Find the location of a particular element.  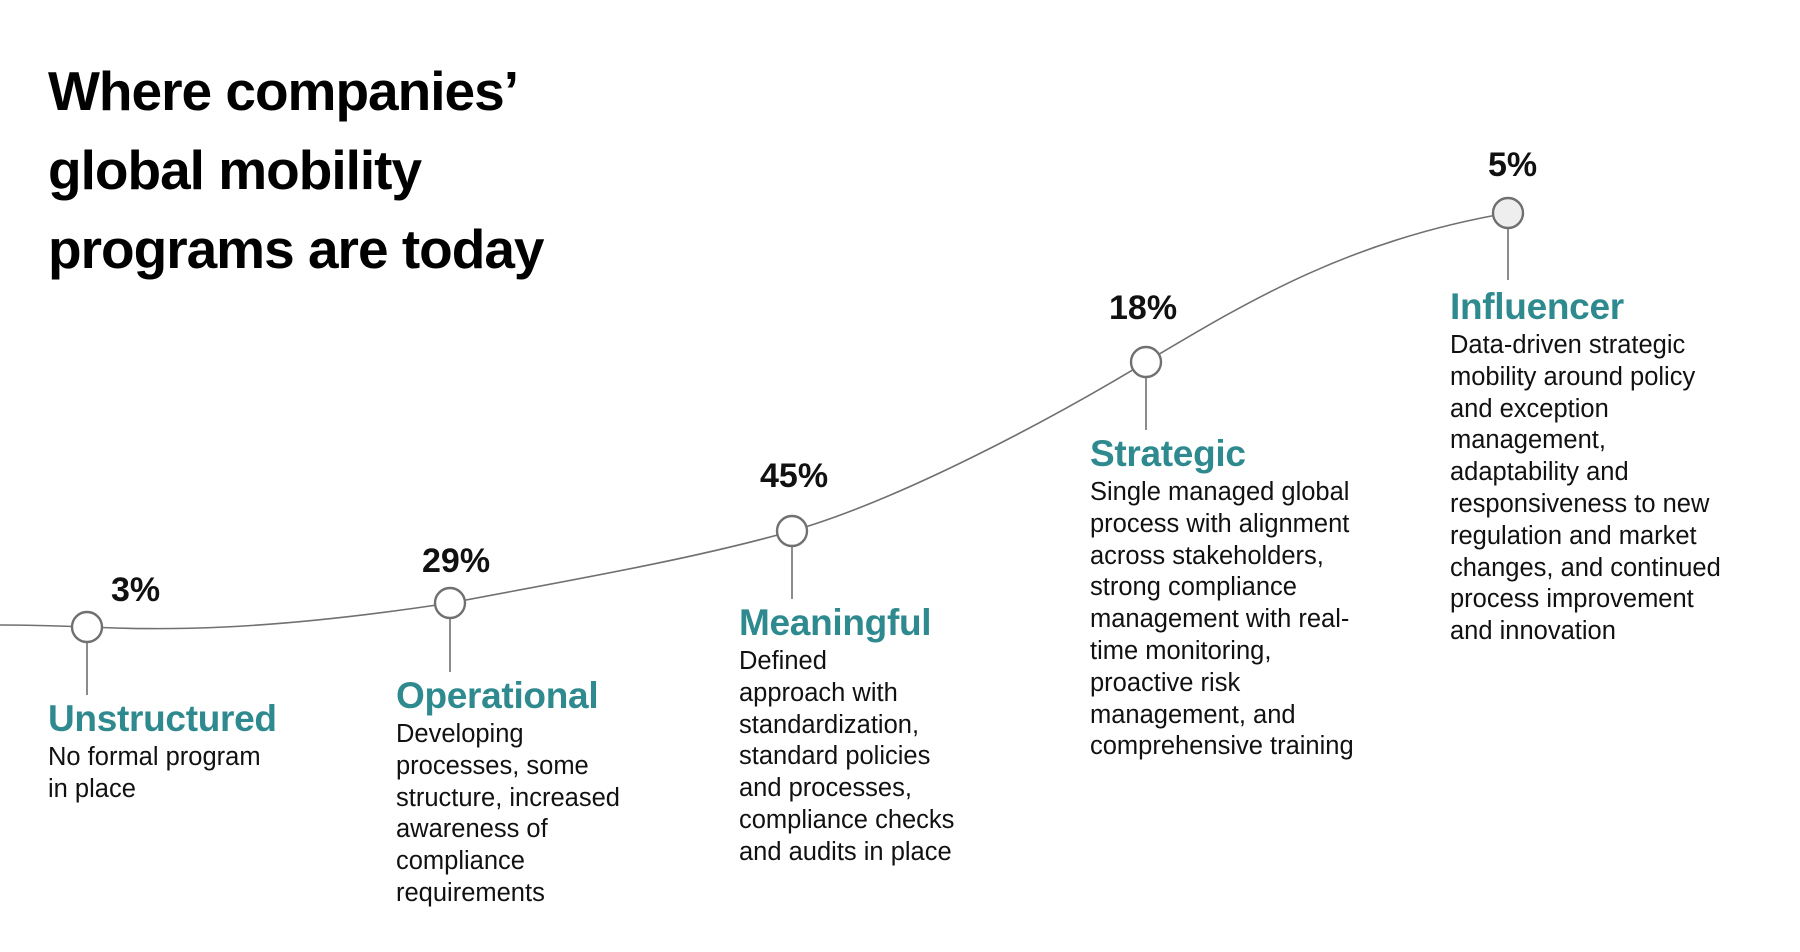

stage-description-line: mobility around policy is located at coordinates (1573, 376).